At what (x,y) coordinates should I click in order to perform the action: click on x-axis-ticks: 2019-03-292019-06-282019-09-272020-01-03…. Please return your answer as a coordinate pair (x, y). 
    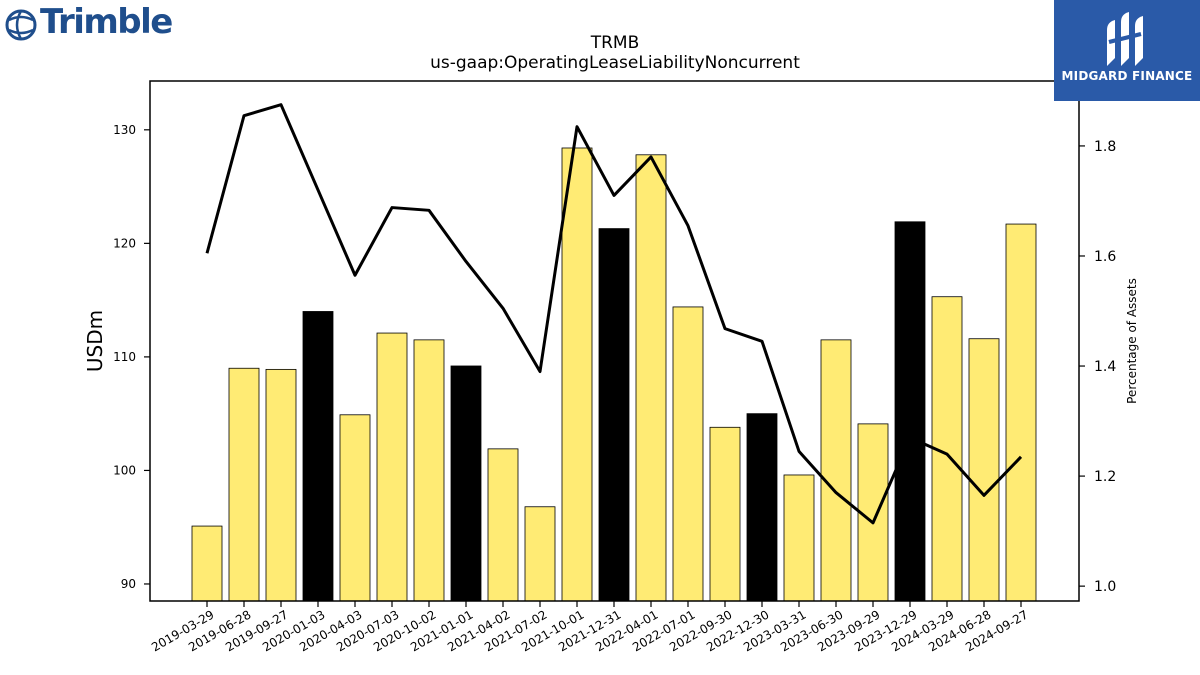
    Looking at the image, I should click on (590, 627).